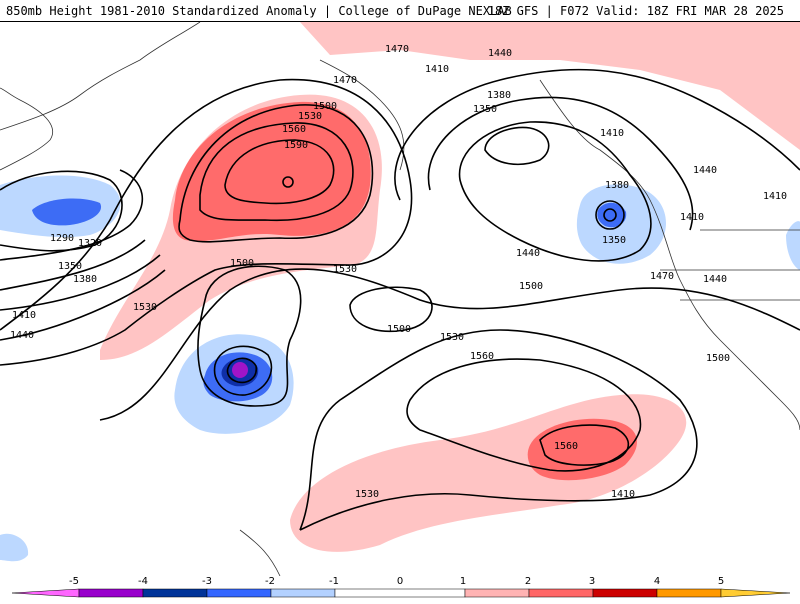  What do you see at coordinates (271, 171) in the screenshot?
I see `strong-positive-anomaly` at bounding box center [271, 171].